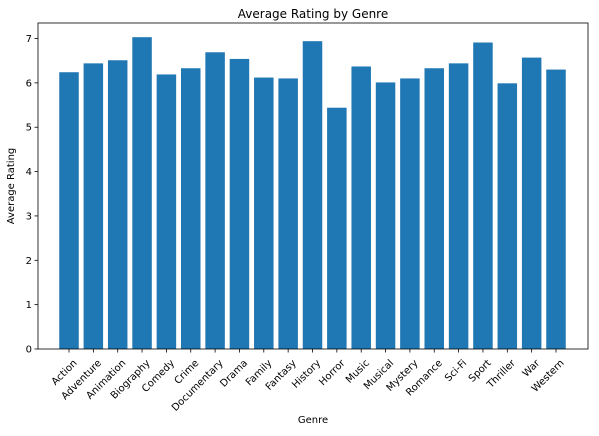 This screenshot has height=436, width=599. What do you see at coordinates (29, 305) in the screenshot?
I see `y-tick-label: 1` at bounding box center [29, 305].